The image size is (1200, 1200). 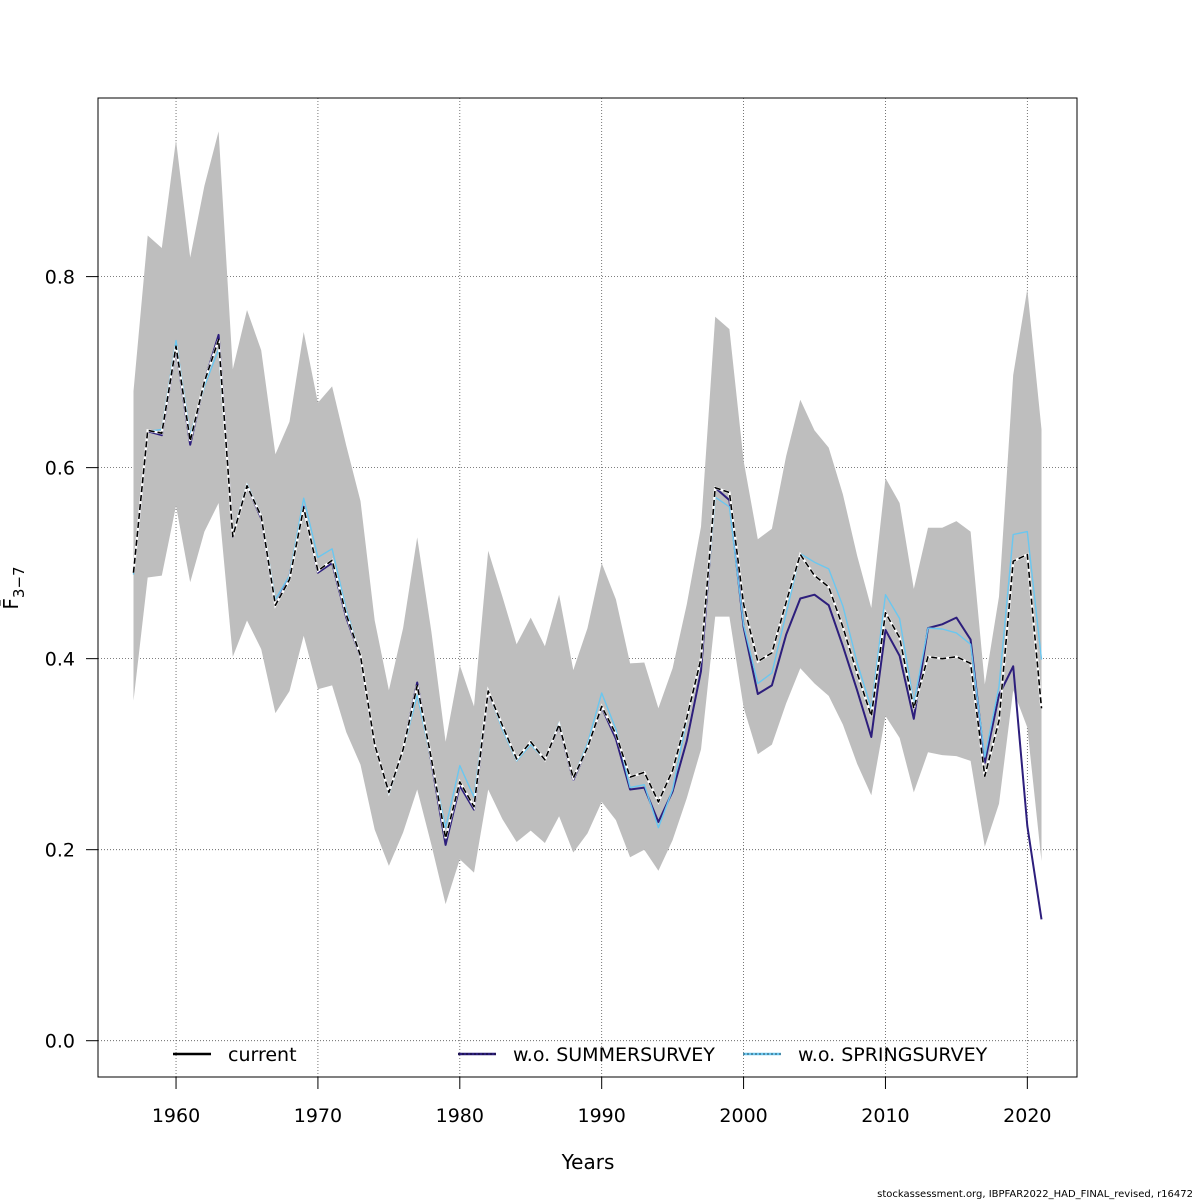 I want to click on legend-label-2: w.o. SPRINGSURVEY, so click(x=893, y=1055).